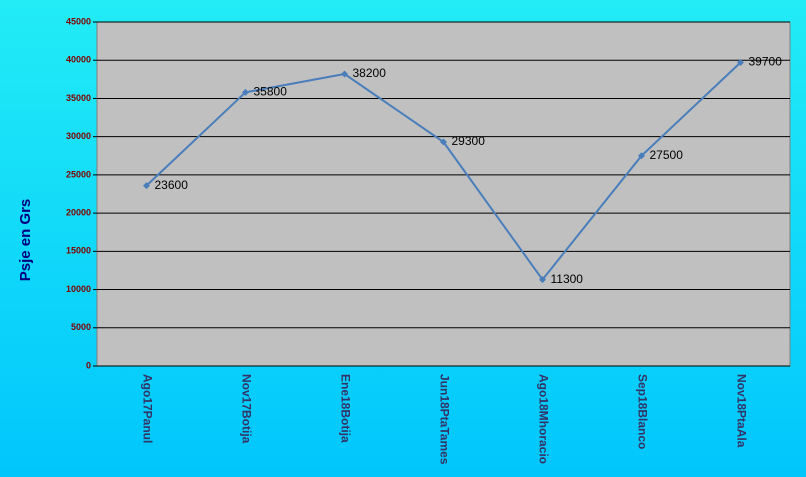 Image resolution: width=806 pixels, height=477 pixels. Describe the element at coordinates (81, 327) in the screenshot. I see `y-tick-label: 5000` at that location.